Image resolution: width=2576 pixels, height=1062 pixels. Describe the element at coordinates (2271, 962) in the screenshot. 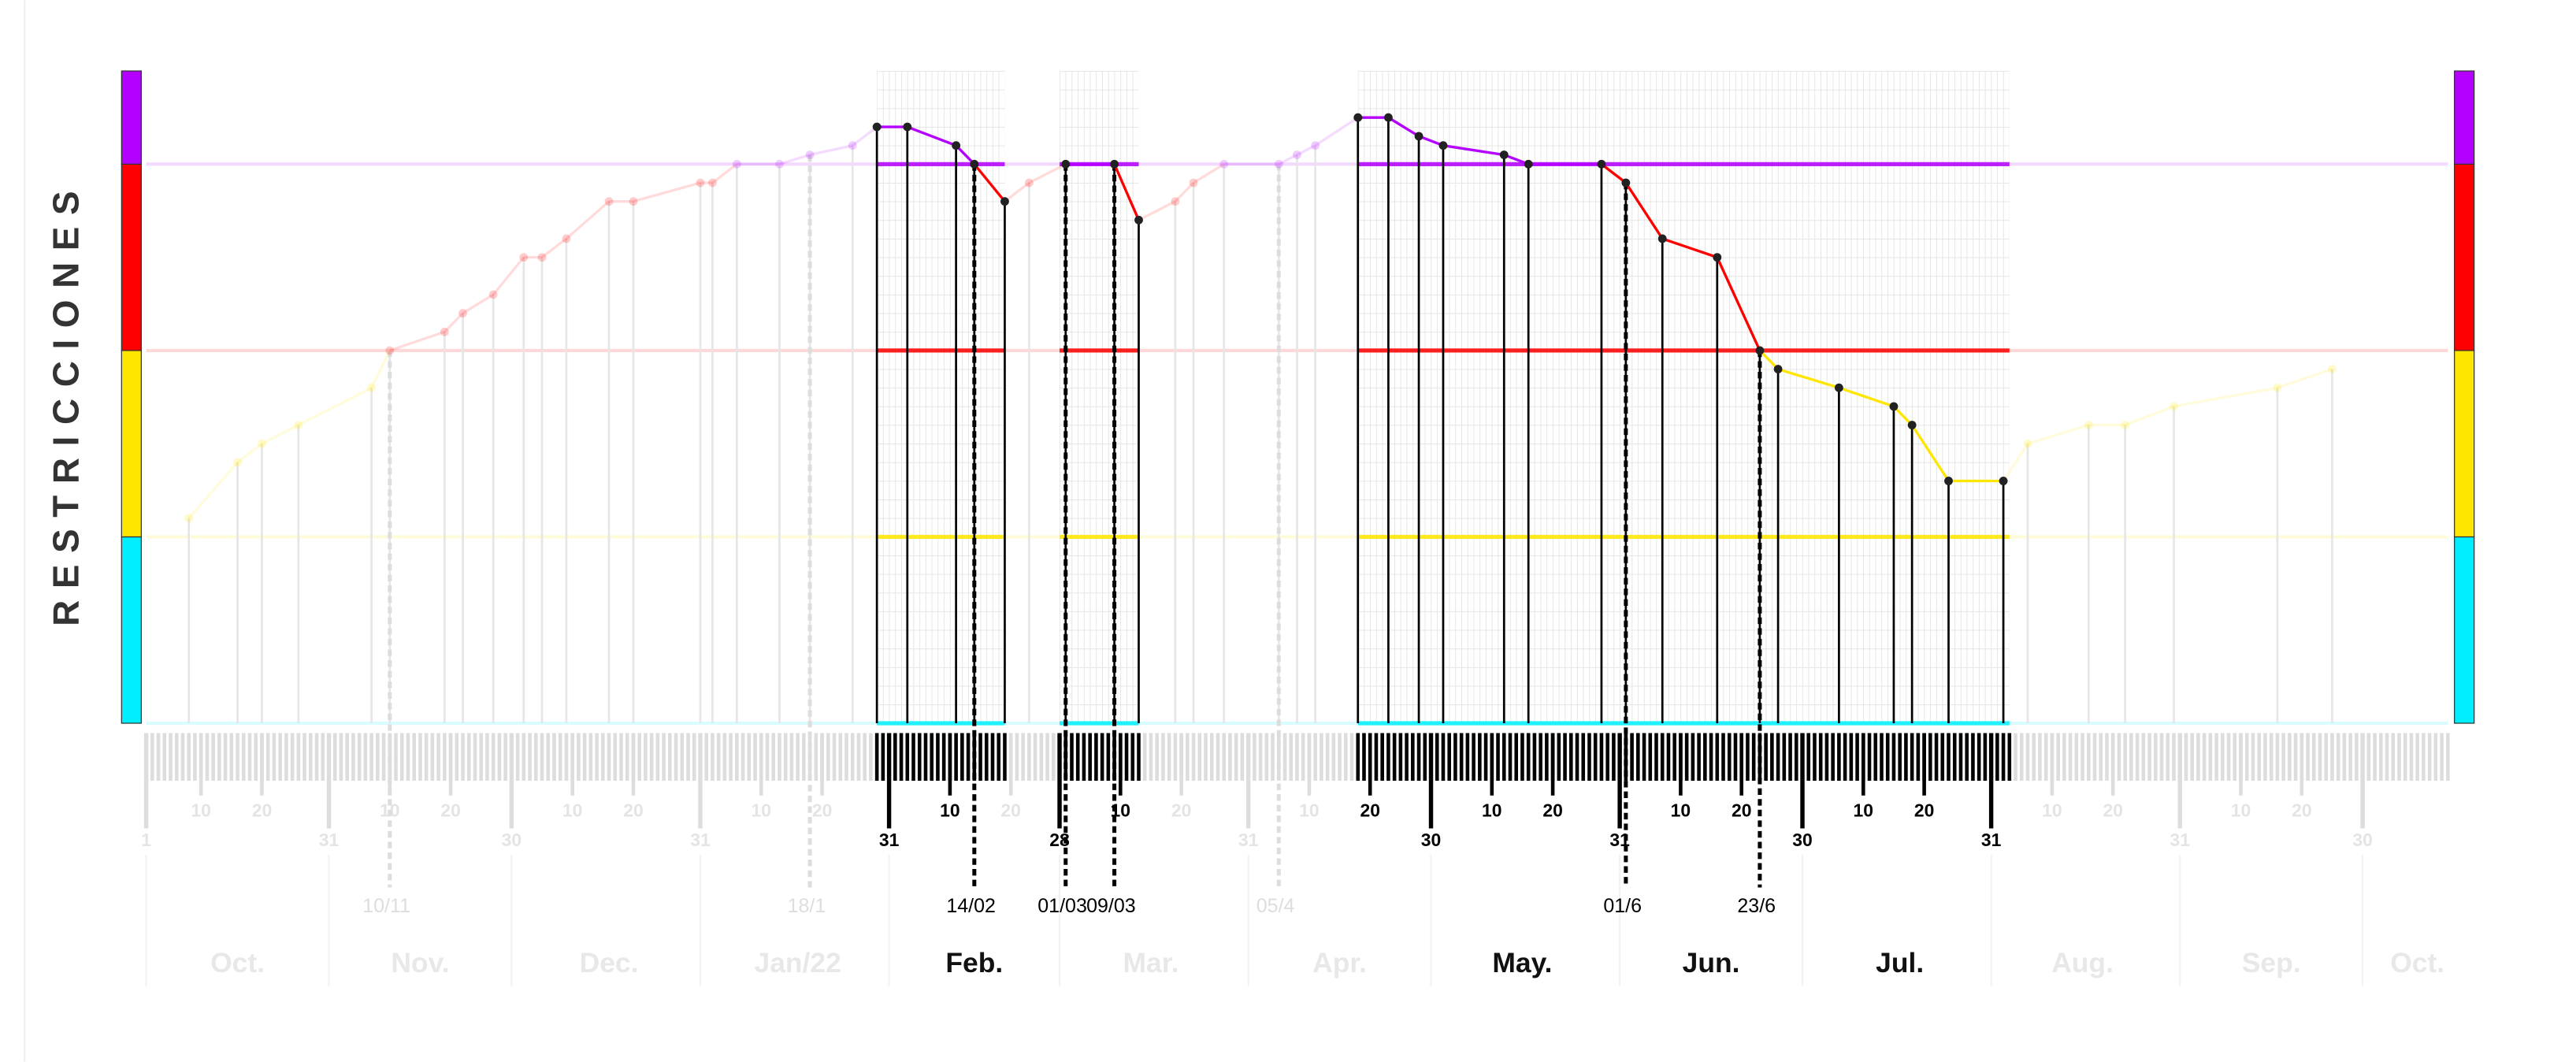

I see `month-label: Sep.` at that location.